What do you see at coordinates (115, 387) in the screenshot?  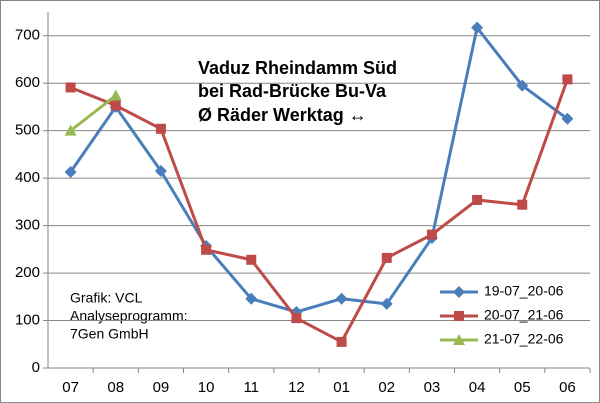 I see `x-tick-label: 08` at bounding box center [115, 387].